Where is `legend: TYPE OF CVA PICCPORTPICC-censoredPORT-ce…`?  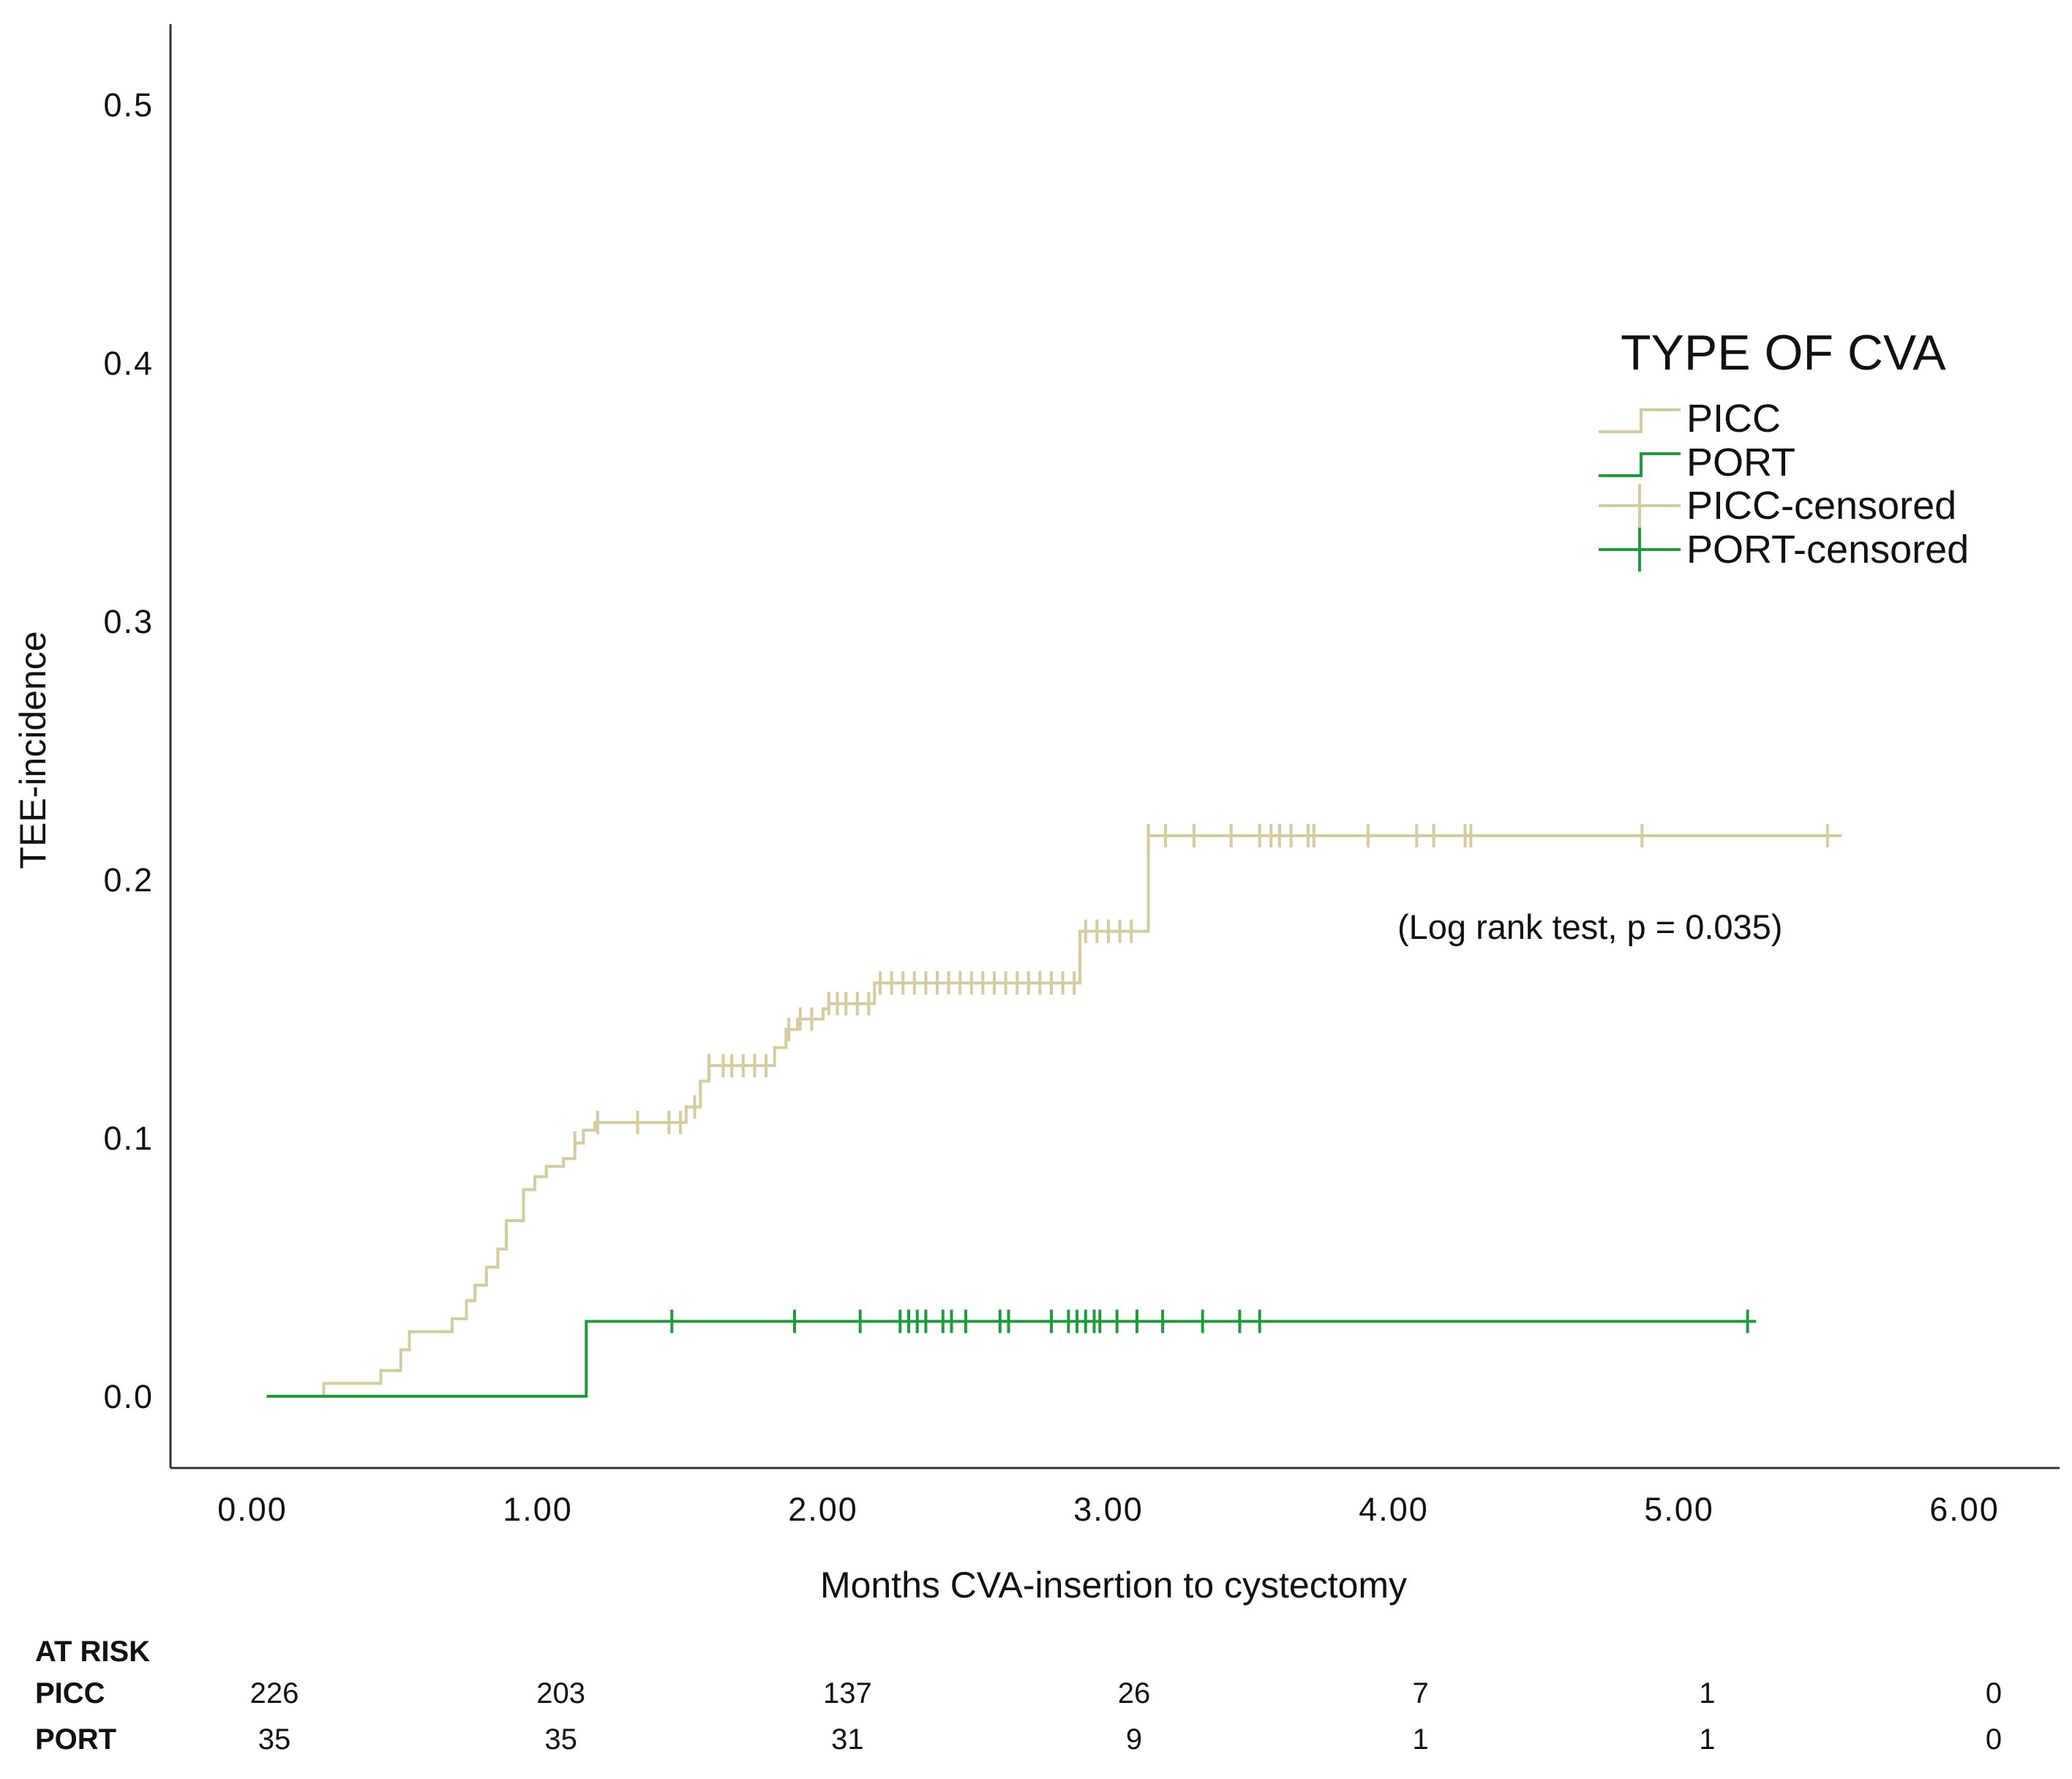 legend: TYPE OF CVA PICCPORTPICC-censoredPORT-ce… is located at coordinates (1784, 448).